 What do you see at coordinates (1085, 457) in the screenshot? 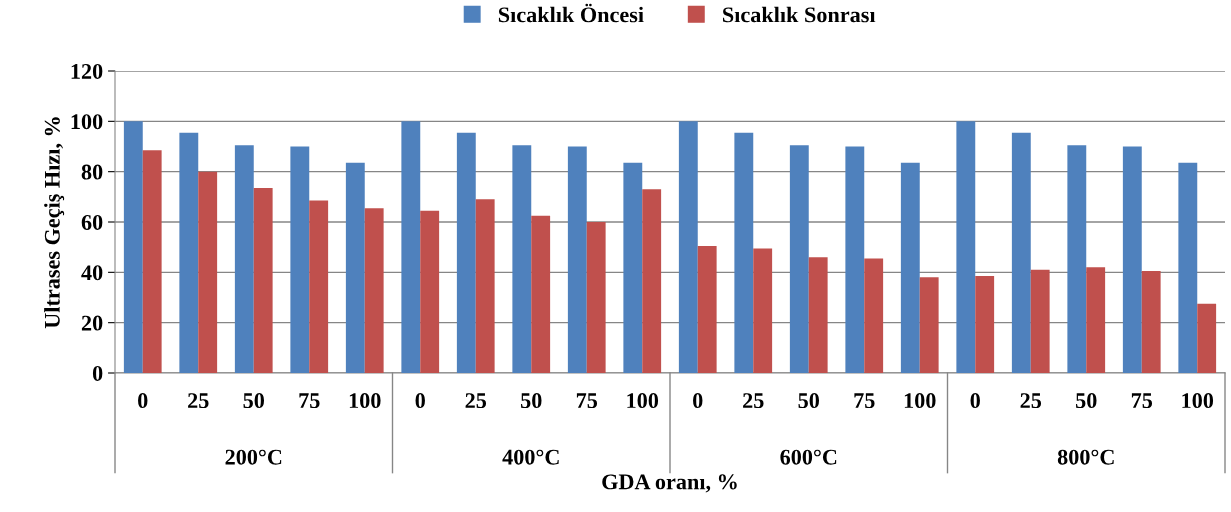
I see `text: 800°C` at bounding box center [1085, 457].